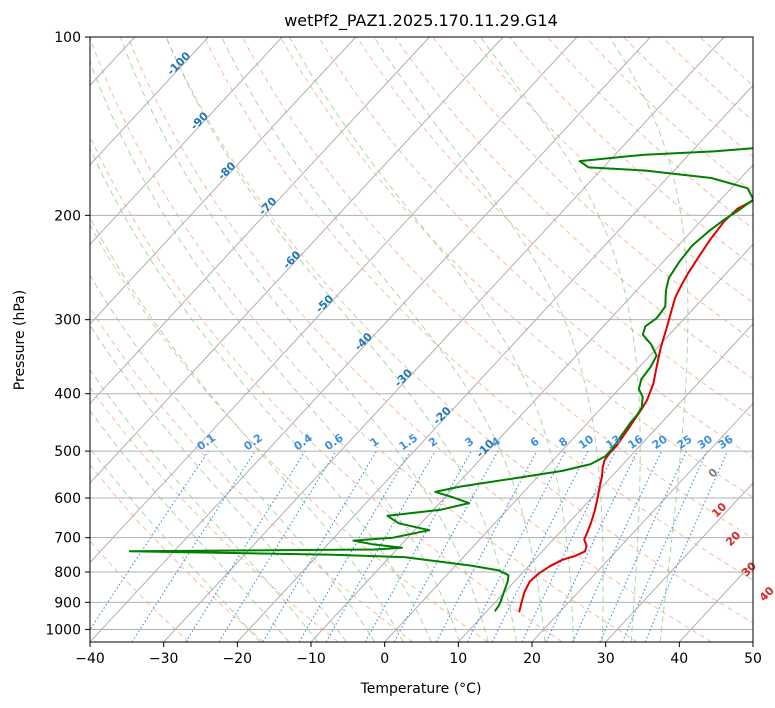 This screenshot has width=775, height=708. Describe the element at coordinates (679, 659) in the screenshot. I see `x-tick-label: 40` at that location.